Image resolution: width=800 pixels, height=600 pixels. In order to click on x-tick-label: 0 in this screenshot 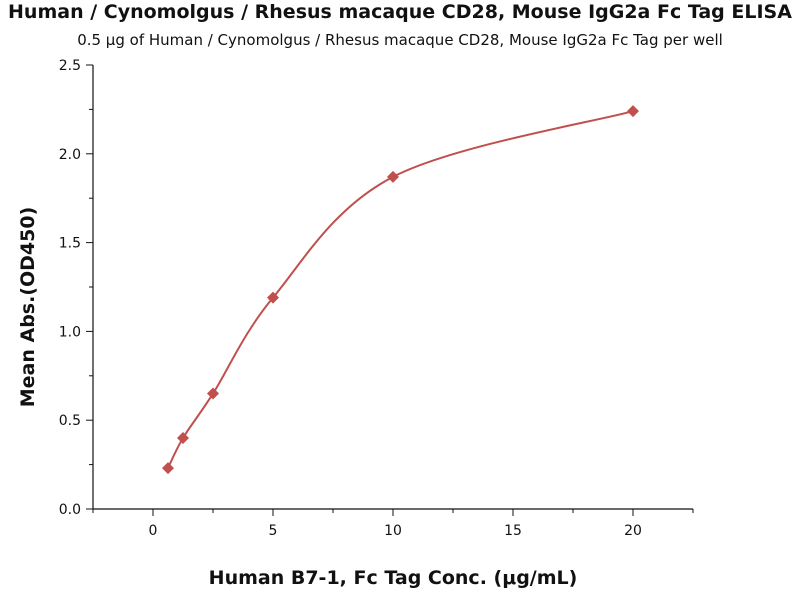, I will do `click(153, 531)`.